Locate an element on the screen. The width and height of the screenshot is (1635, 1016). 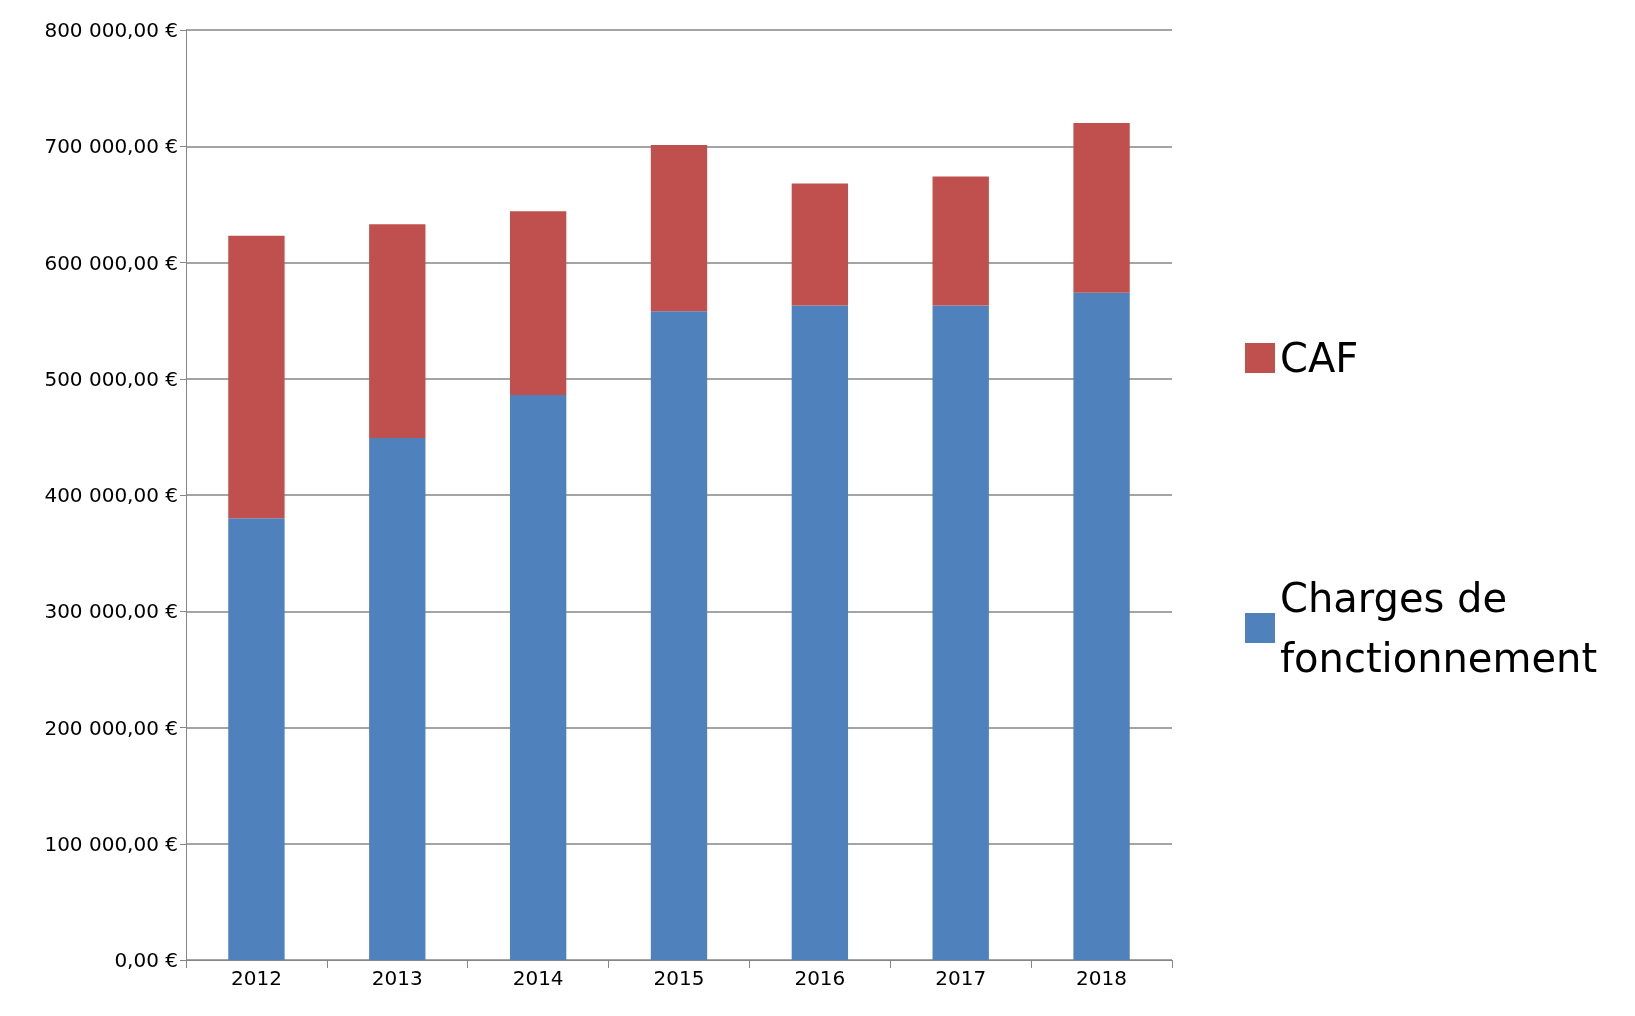
y-tick-label: 0,00 € is located at coordinates (146, 960).